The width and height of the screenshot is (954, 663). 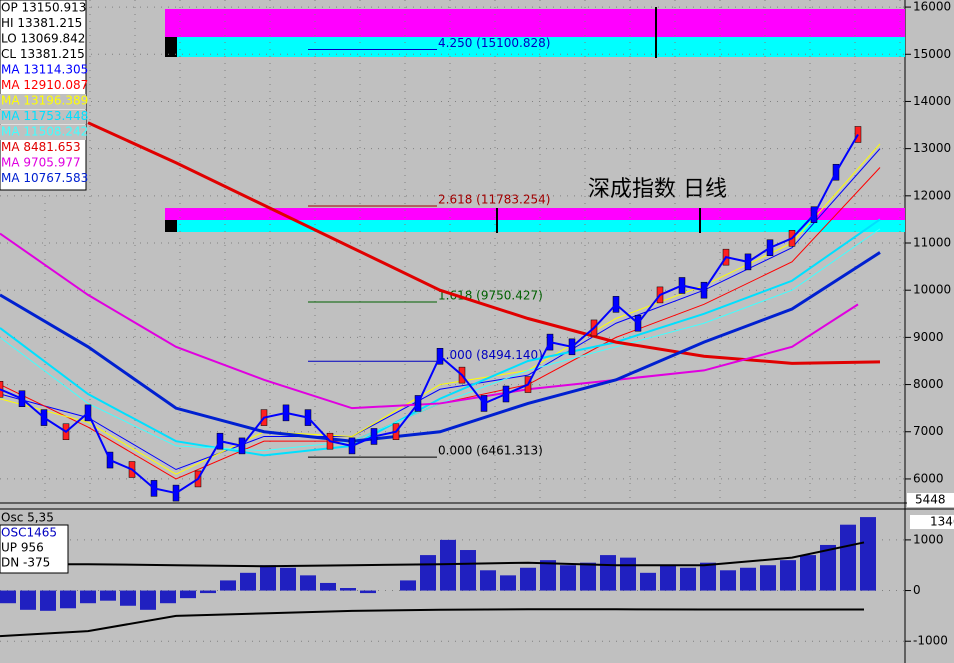 What do you see at coordinates (41, 23) in the screenshot?
I see `info-text: HI 13381.215` at bounding box center [41, 23].